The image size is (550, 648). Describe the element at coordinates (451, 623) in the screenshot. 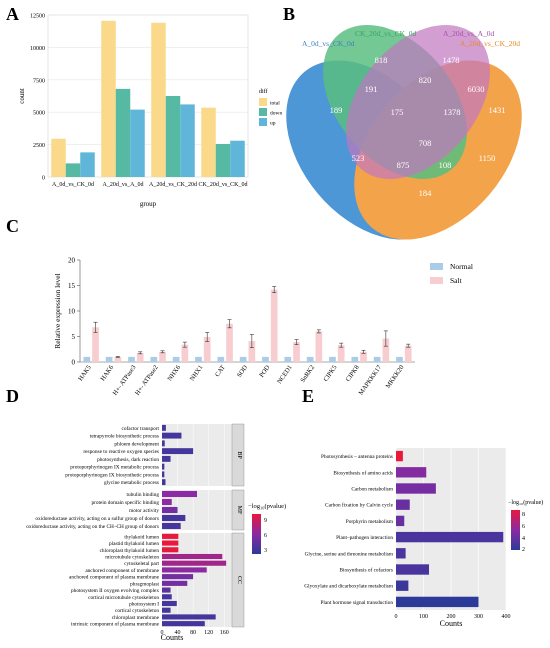

I see `panel-e-x-axis-title: Counts` at that location.